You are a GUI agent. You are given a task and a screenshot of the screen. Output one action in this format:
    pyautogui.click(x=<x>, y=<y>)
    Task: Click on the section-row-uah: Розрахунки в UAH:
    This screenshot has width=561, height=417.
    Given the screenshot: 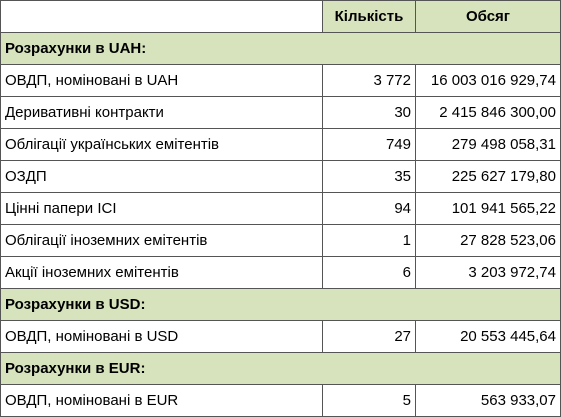 What is the action you would take?
    pyautogui.click(x=280, y=48)
    